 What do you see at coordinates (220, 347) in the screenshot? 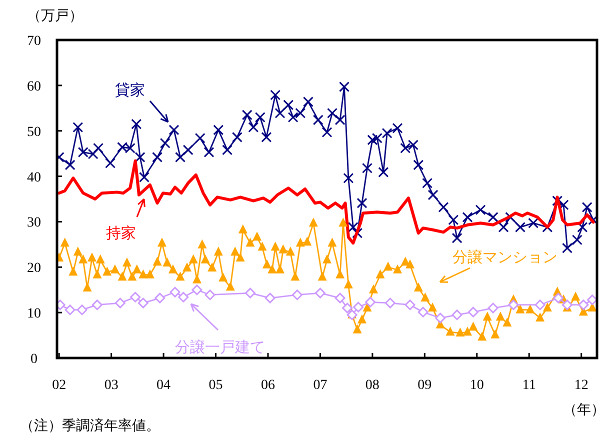
I see `legend-label: 分譲一戸建て` at bounding box center [220, 347].